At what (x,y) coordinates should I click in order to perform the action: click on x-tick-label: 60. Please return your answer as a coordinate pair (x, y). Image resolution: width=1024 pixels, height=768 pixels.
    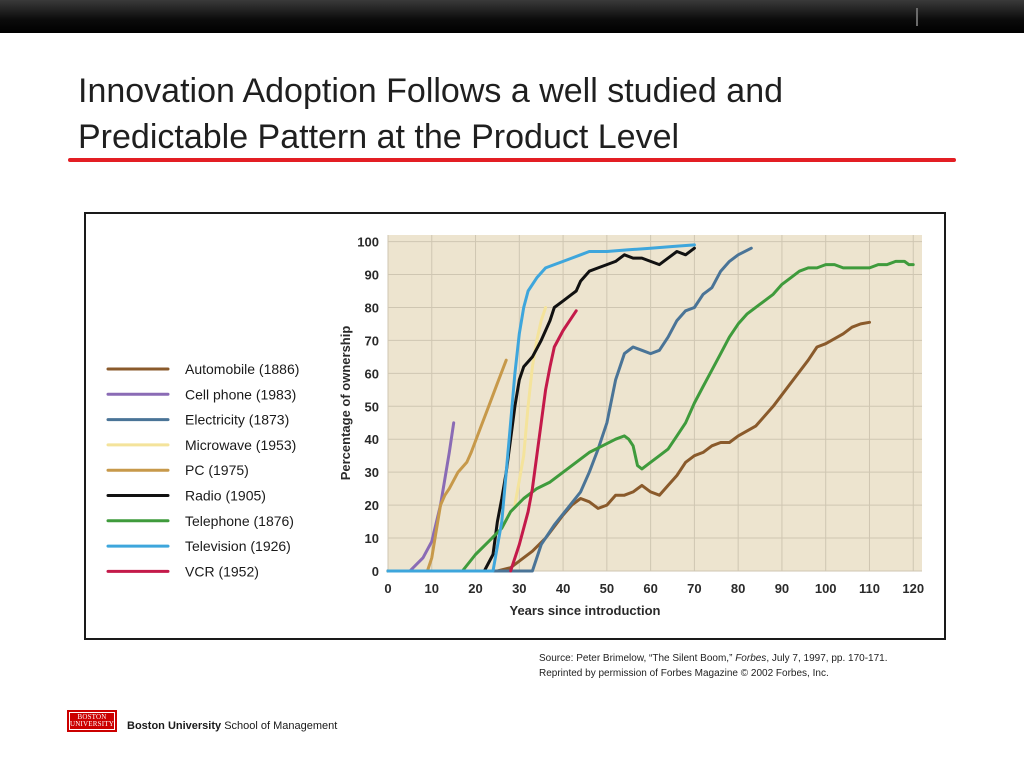
    Looking at the image, I should click on (650, 588).